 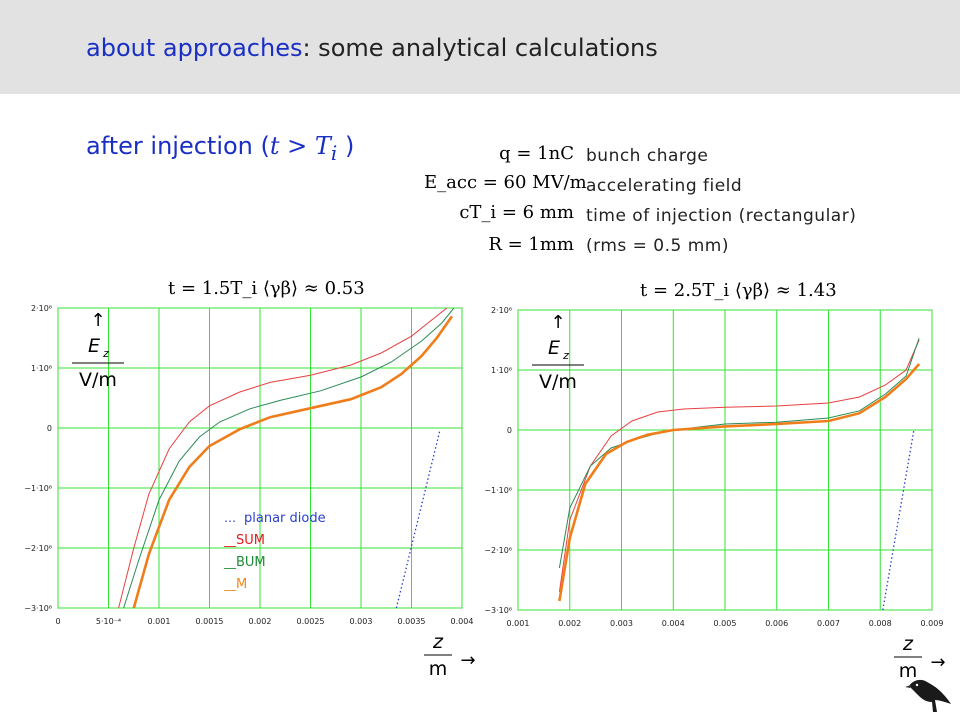 I want to click on x-tick-label: 5·10⁻⁴, so click(x=108, y=621).